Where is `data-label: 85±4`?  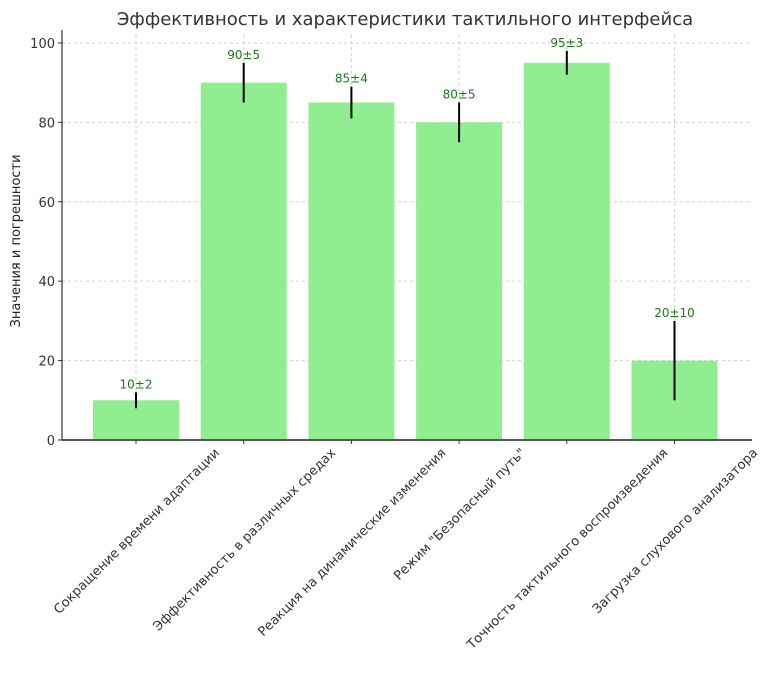
data-label: 85±4 is located at coordinates (351, 79).